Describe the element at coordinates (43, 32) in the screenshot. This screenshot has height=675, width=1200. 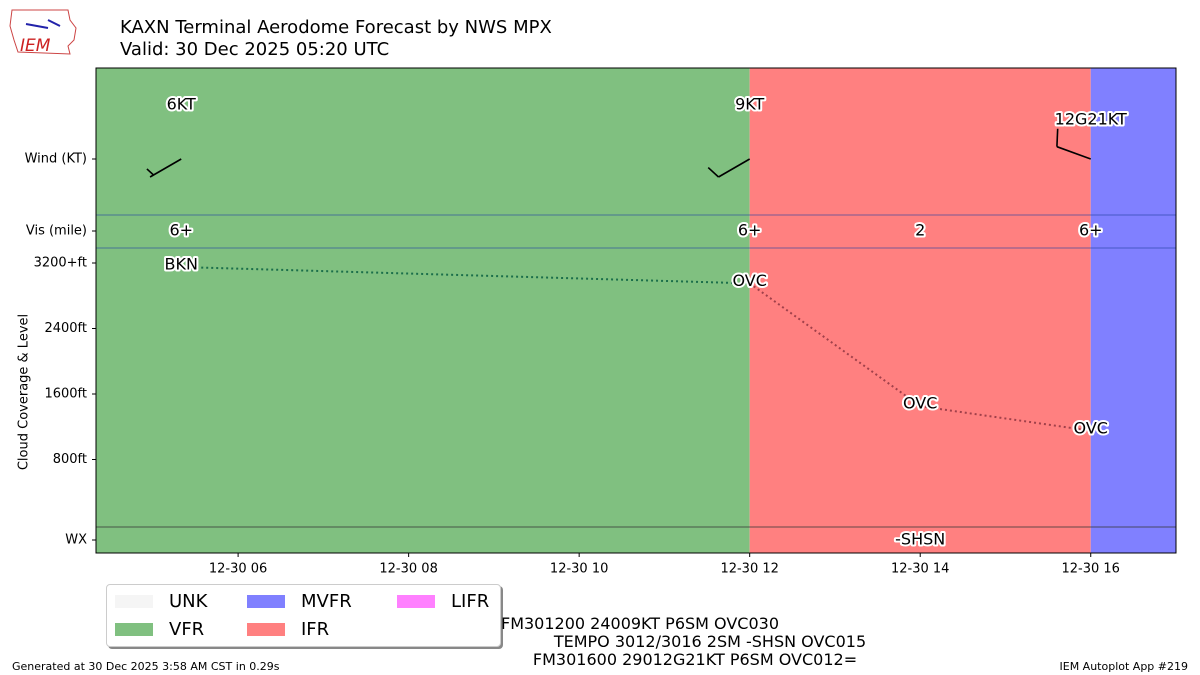
I see `iem-logo: IEM` at that location.